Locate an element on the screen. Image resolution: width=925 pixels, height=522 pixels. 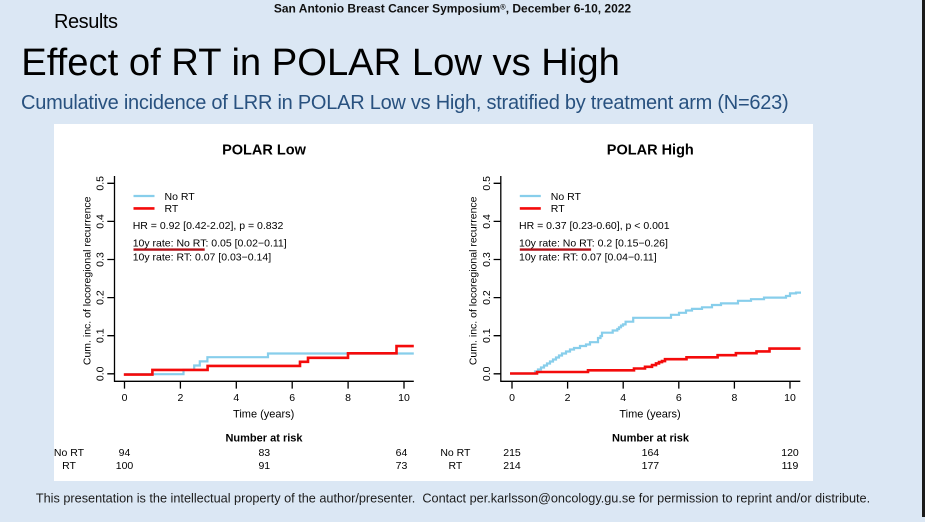
svg-text: 177 is located at coordinates (651, 466).